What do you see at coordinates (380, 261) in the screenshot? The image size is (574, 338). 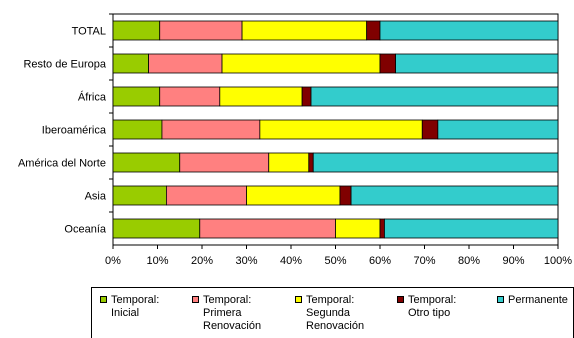 I see `x-tick-label: 60%` at bounding box center [380, 261].